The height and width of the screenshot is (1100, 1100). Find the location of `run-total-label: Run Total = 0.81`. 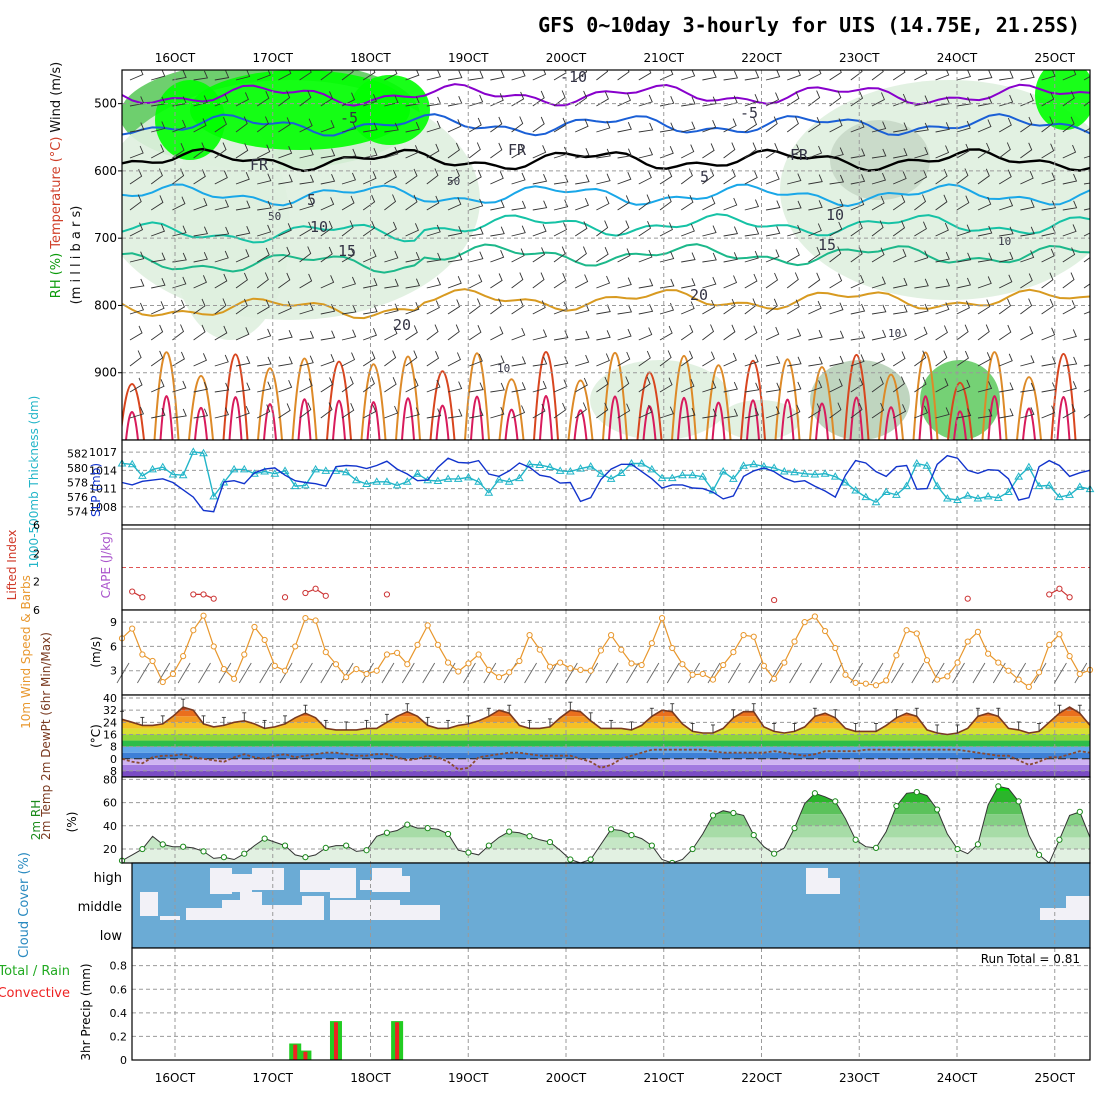

run-total-label: Run Total = 0.81 is located at coordinates (1030, 959).